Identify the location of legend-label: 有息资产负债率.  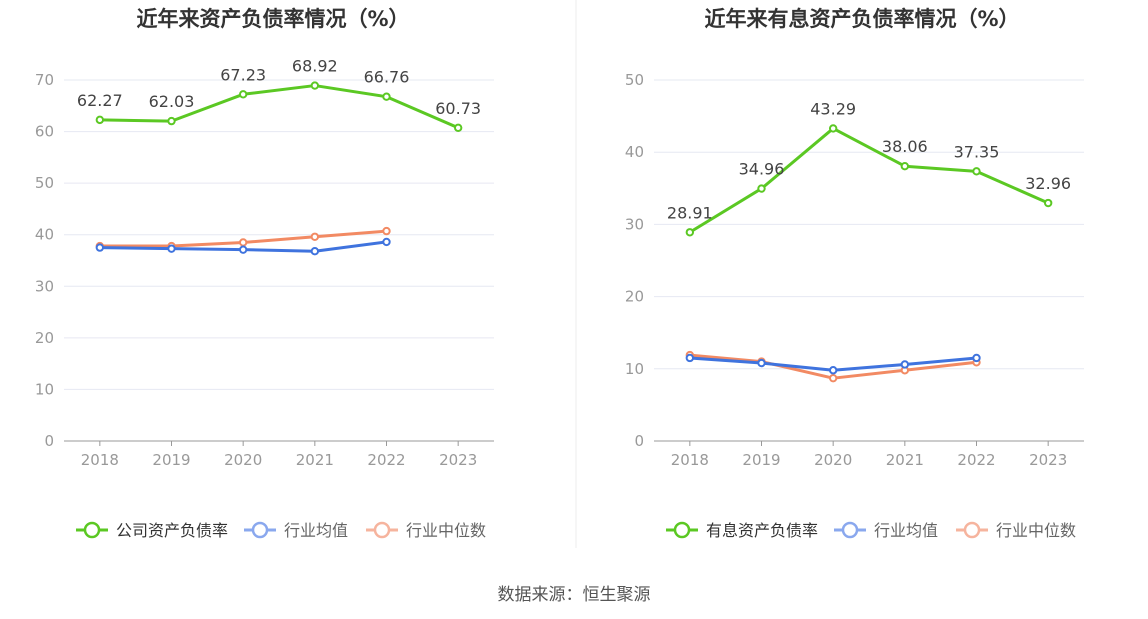
(762, 530).